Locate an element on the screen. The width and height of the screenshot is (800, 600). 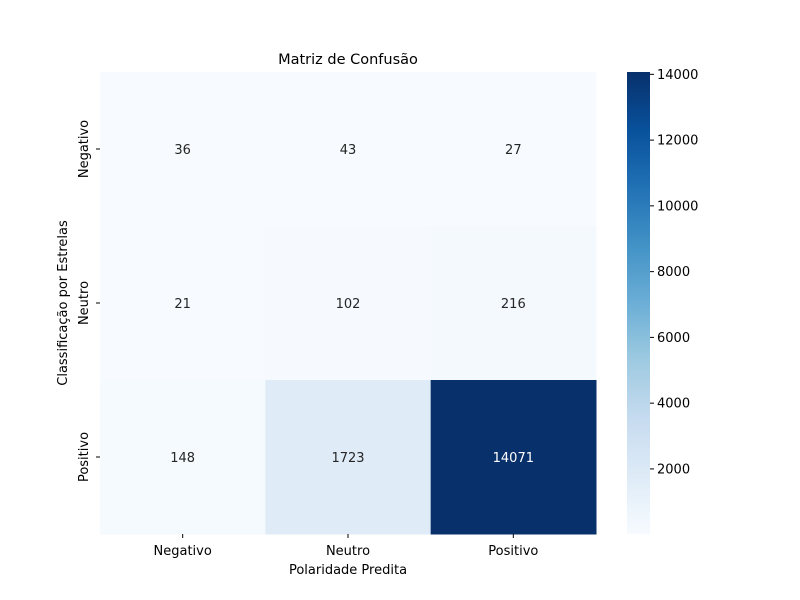
colorbar-tick-label: 14000 is located at coordinates (677, 75).